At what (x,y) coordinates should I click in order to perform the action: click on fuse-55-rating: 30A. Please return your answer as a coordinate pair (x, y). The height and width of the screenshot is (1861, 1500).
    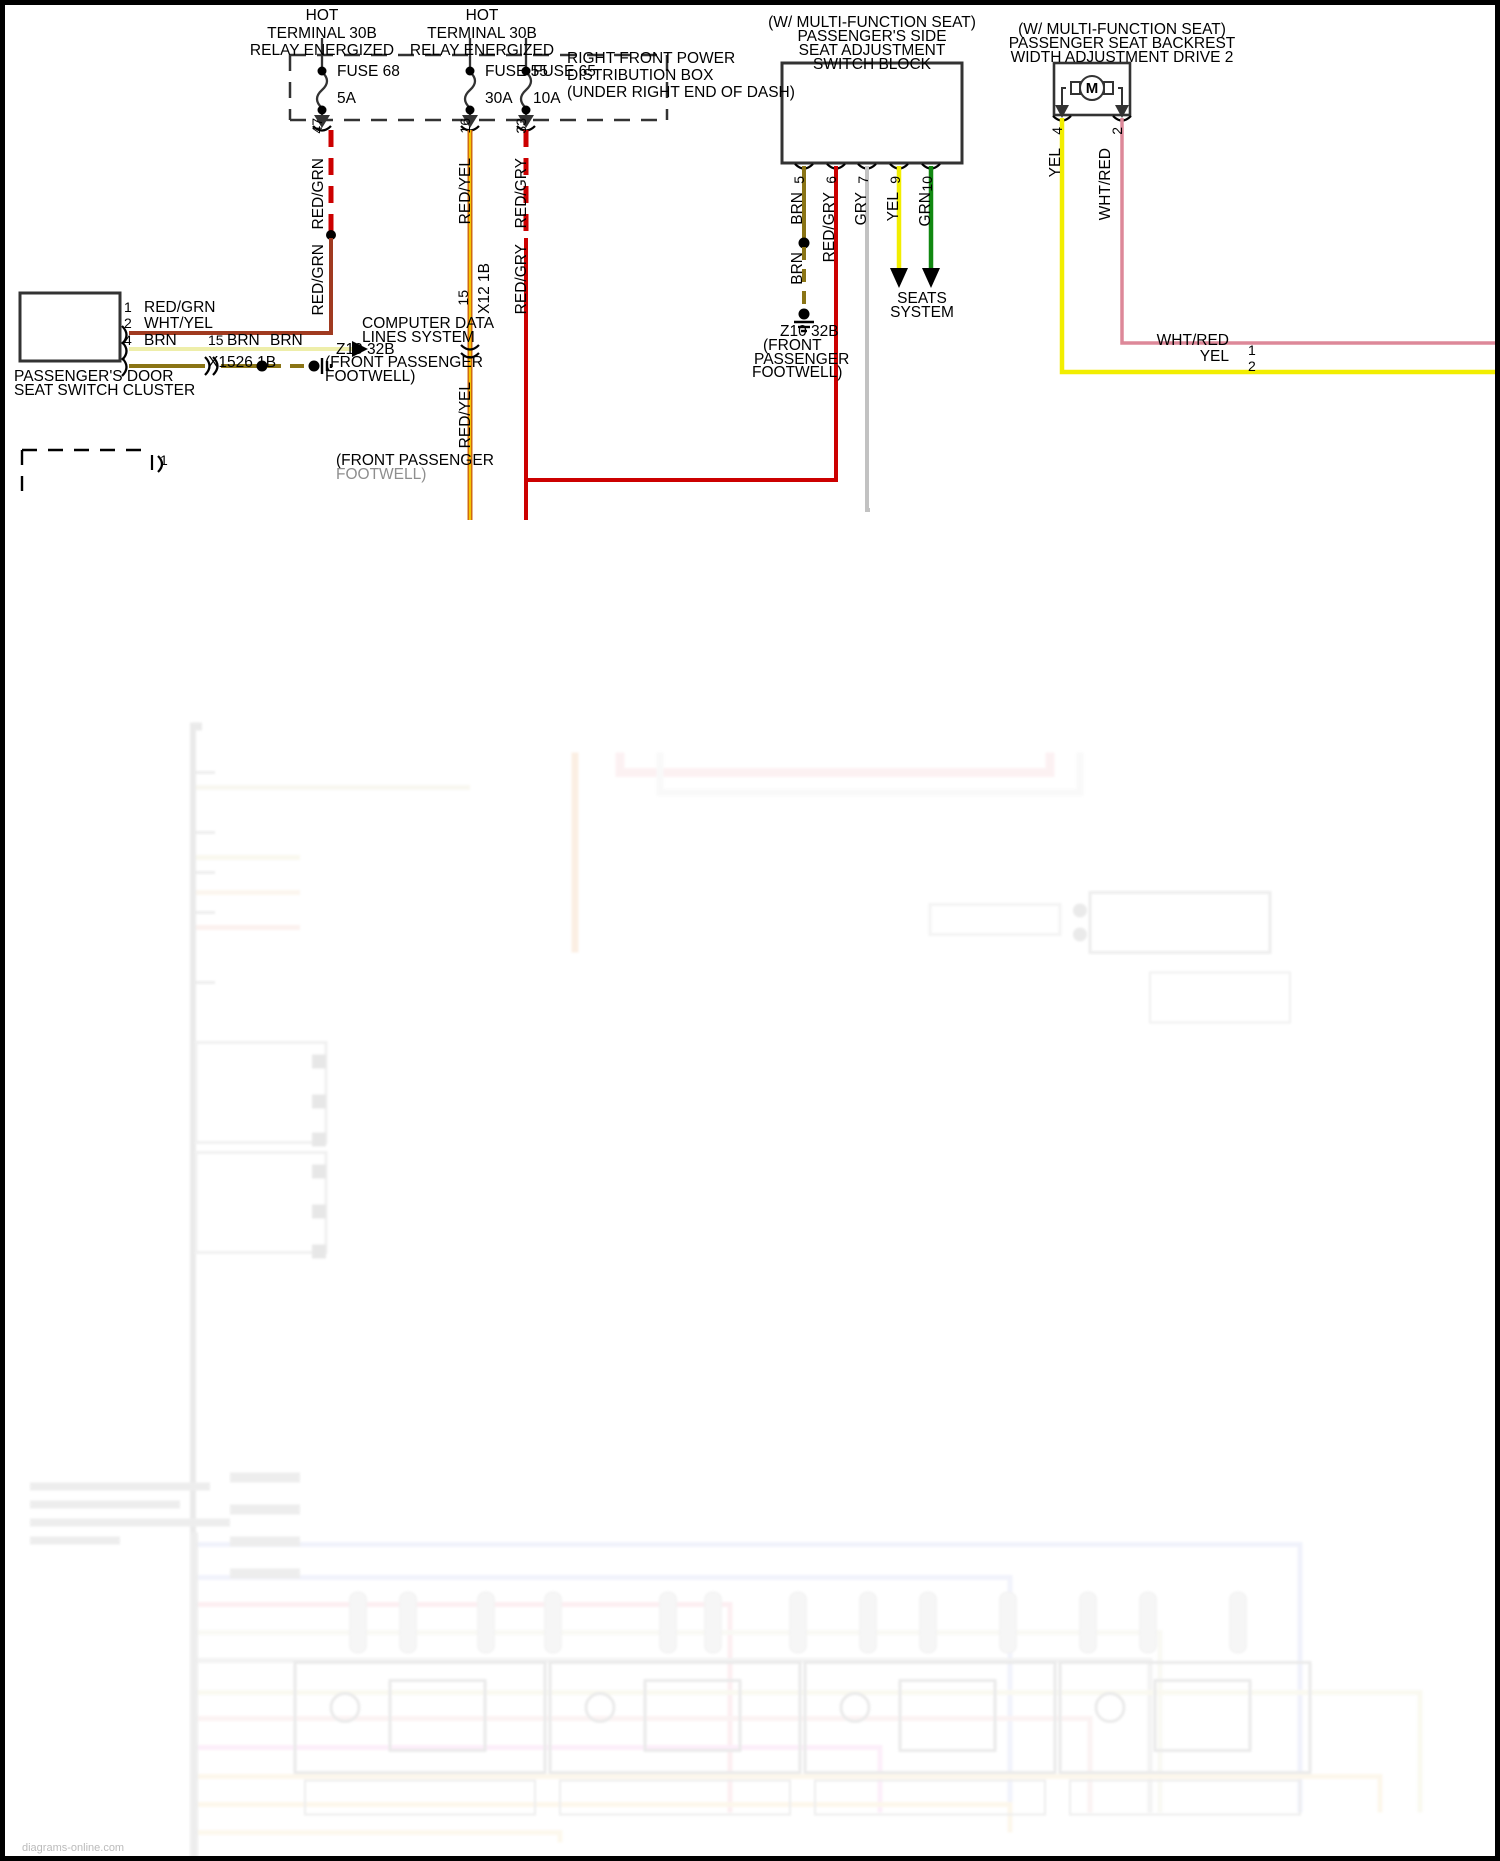
    Looking at the image, I should click on (499, 98).